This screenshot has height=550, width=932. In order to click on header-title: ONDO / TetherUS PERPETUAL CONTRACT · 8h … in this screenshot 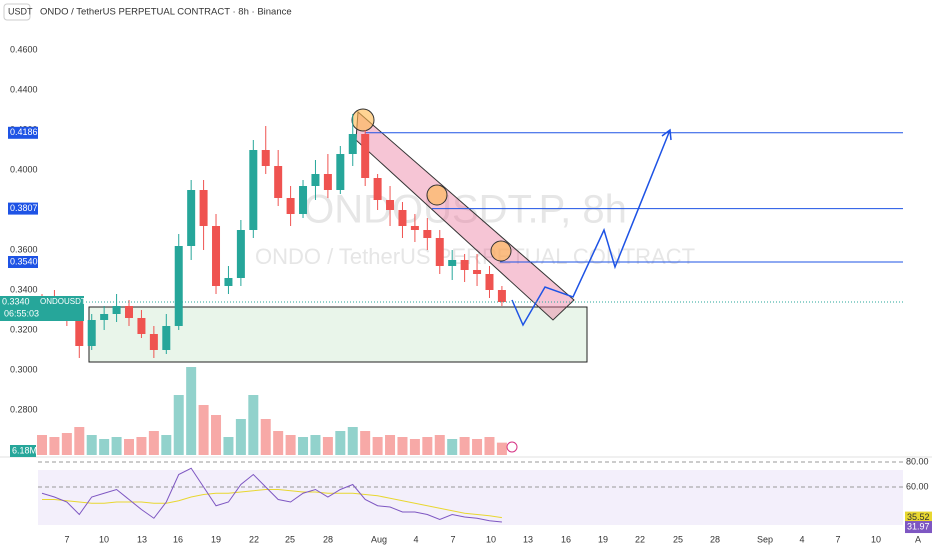, I will do `click(166, 12)`.